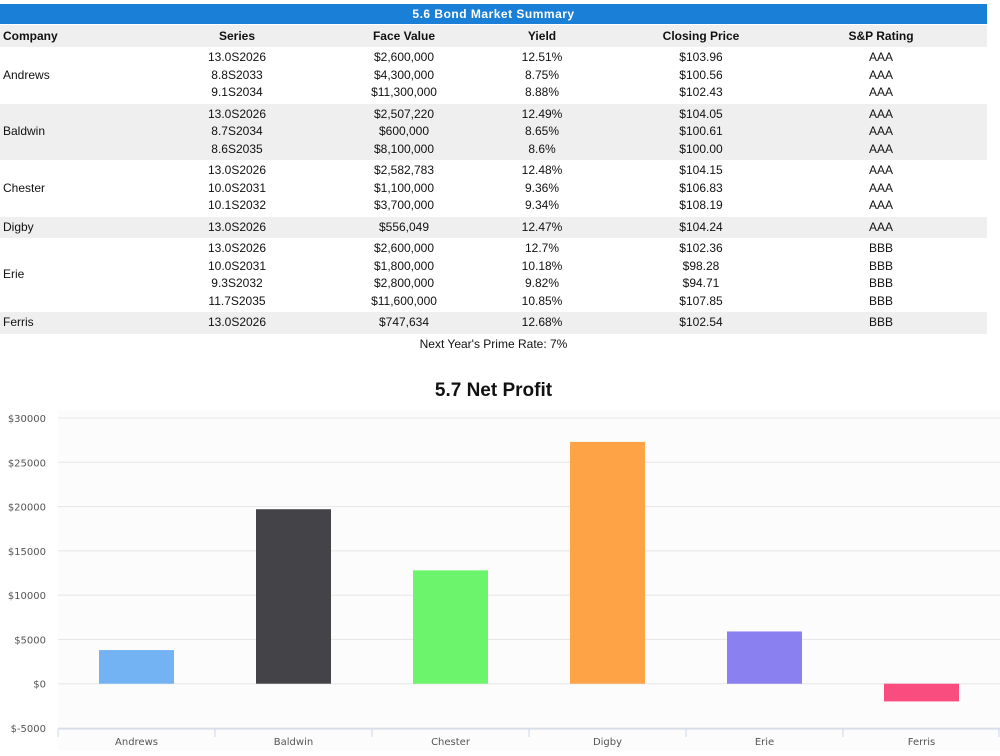  What do you see at coordinates (542, 132) in the screenshot?
I see `cell-yield: 8.65%` at bounding box center [542, 132].